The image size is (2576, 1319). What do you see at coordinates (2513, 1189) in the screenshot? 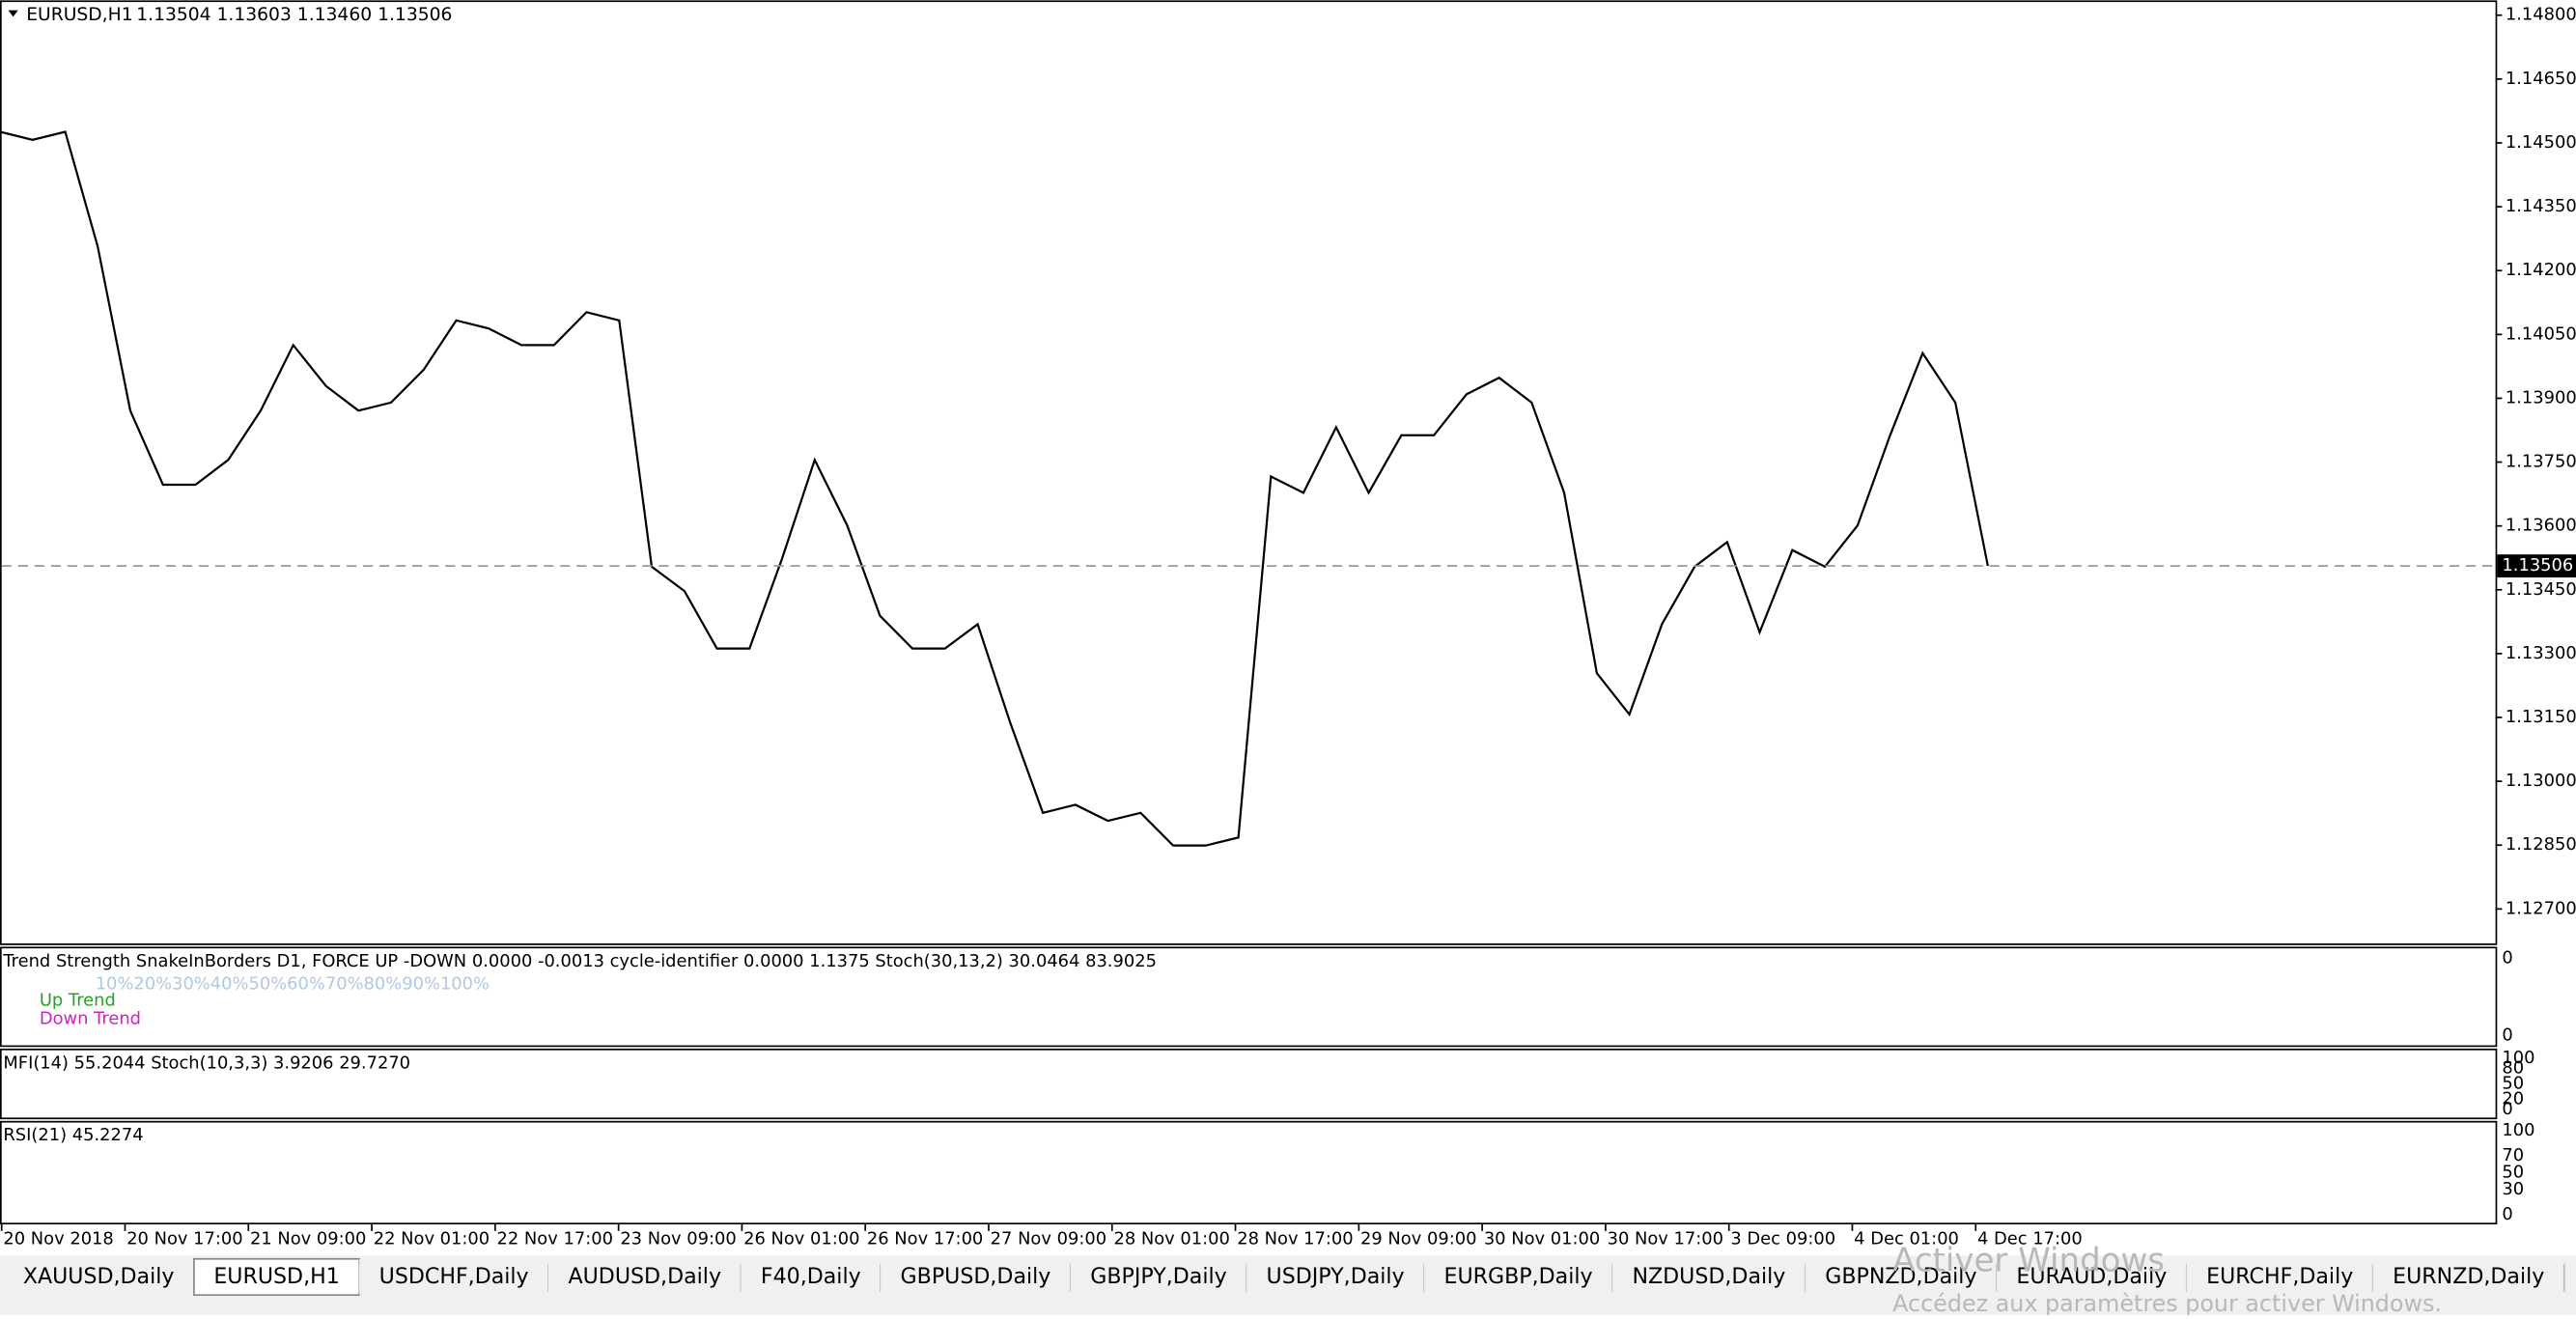
I see `indicator-tick-label: 30` at bounding box center [2513, 1189].